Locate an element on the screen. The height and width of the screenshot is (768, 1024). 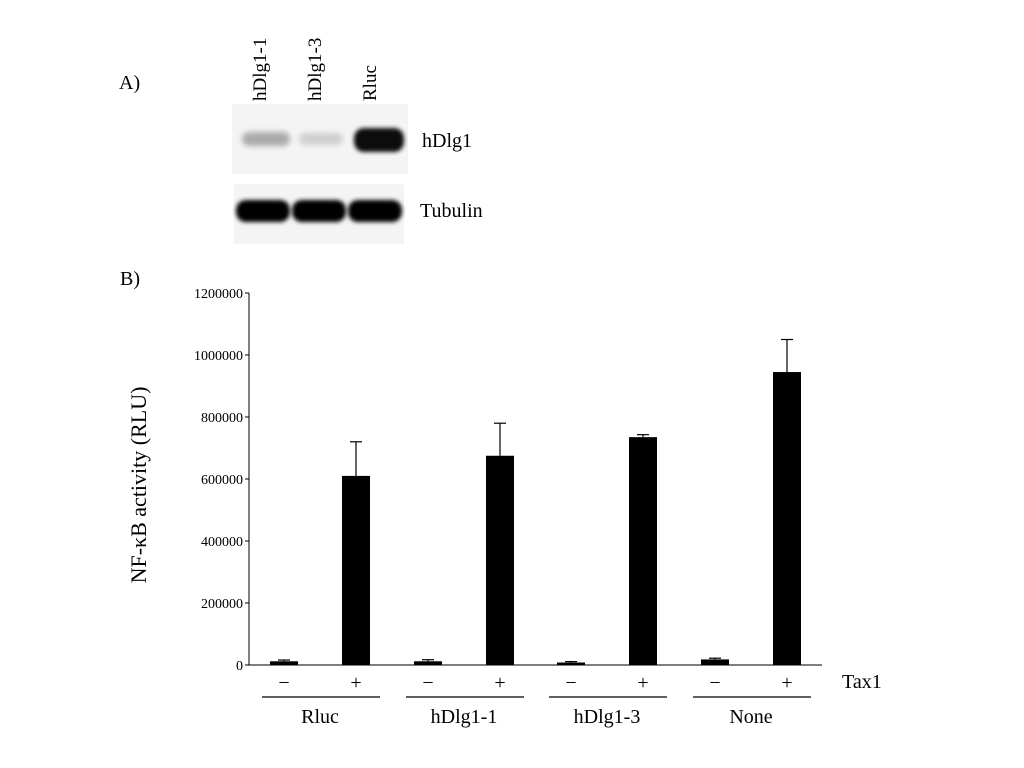
y-tick-label: 600000 is located at coordinates (222, 480).